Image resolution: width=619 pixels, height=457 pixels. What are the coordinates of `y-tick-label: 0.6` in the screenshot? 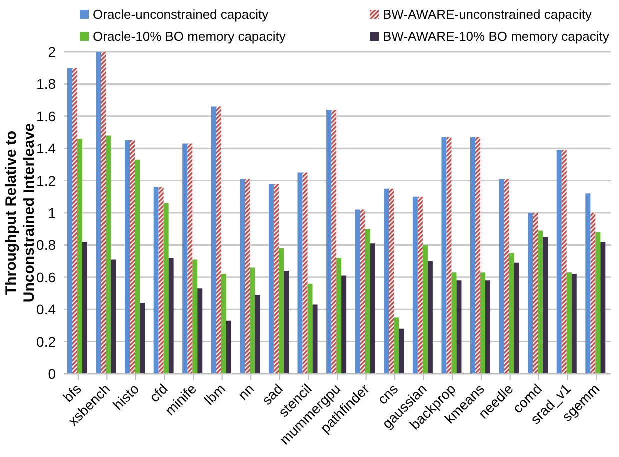 It's located at (46, 277).